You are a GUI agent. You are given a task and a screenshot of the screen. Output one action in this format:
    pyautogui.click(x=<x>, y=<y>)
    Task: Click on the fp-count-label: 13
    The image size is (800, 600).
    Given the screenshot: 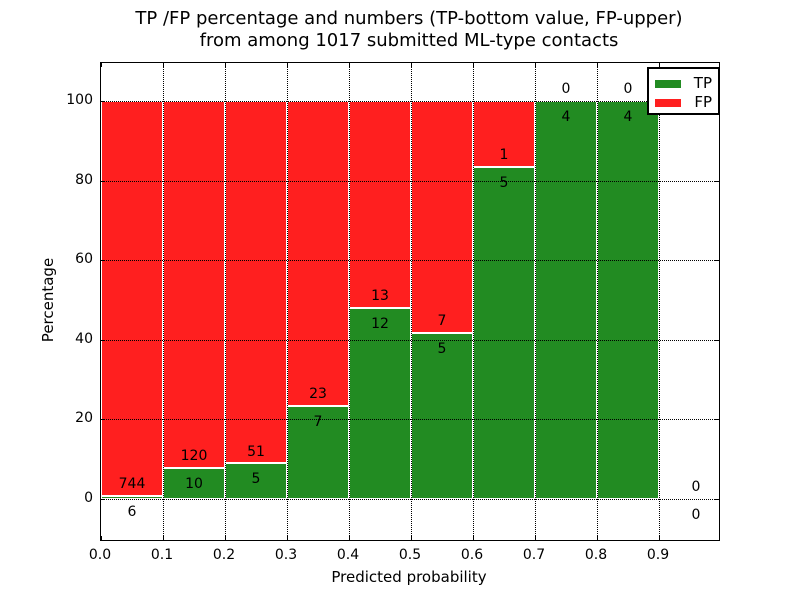 What is the action you would take?
    pyautogui.click(x=380, y=296)
    